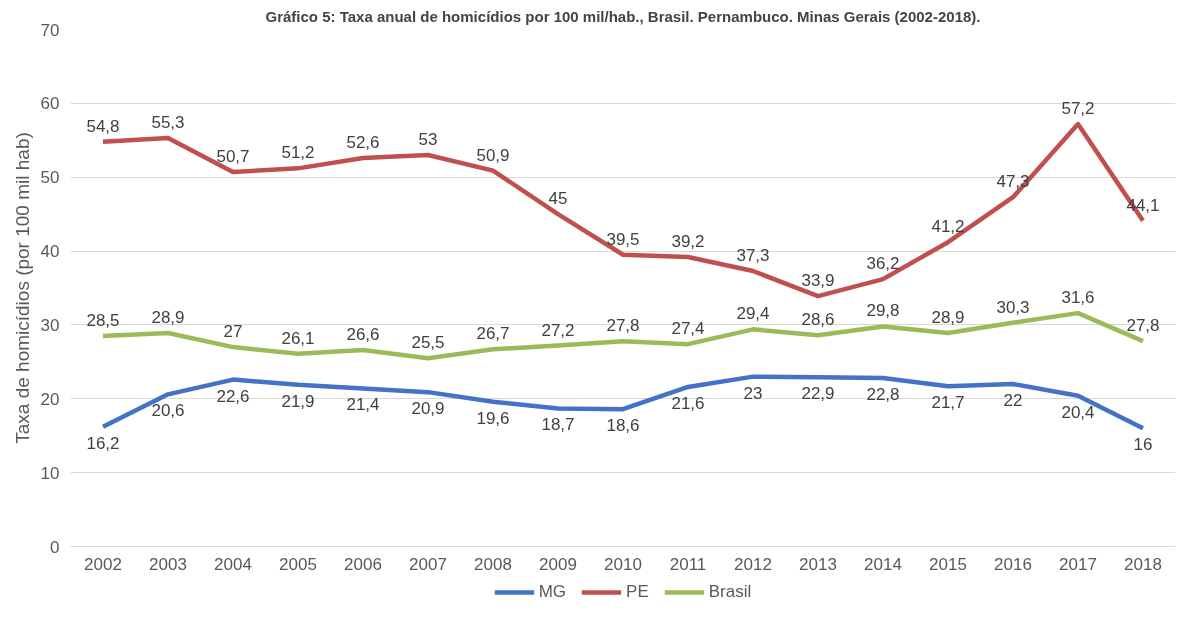 This screenshot has width=1186, height=618. Describe the element at coordinates (948, 403) in the screenshot. I see `data-label: 21,7` at that location.